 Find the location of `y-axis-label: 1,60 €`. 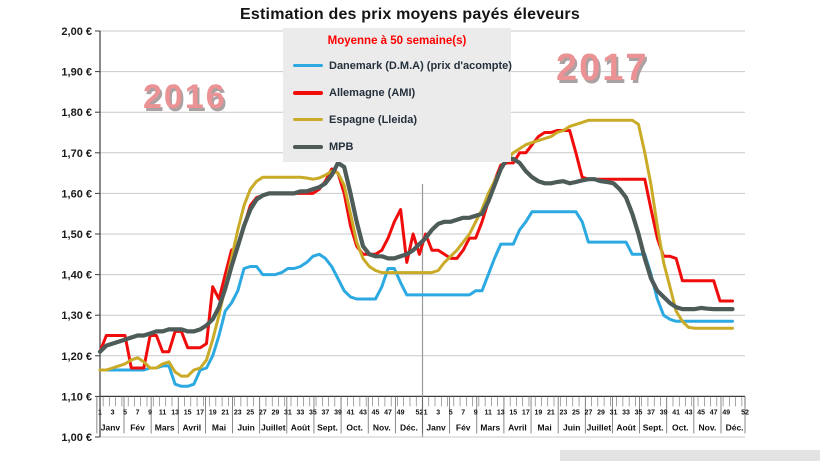

y-axis-label: 1,60 € is located at coordinates (76, 194).